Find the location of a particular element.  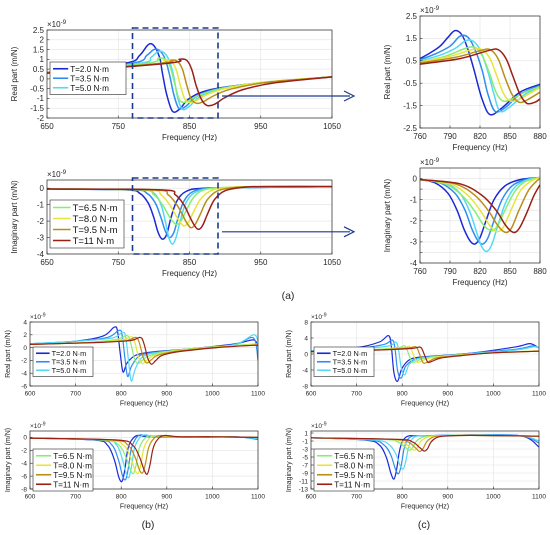

y-tick-label: -8 is located at coordinates (305, 386).